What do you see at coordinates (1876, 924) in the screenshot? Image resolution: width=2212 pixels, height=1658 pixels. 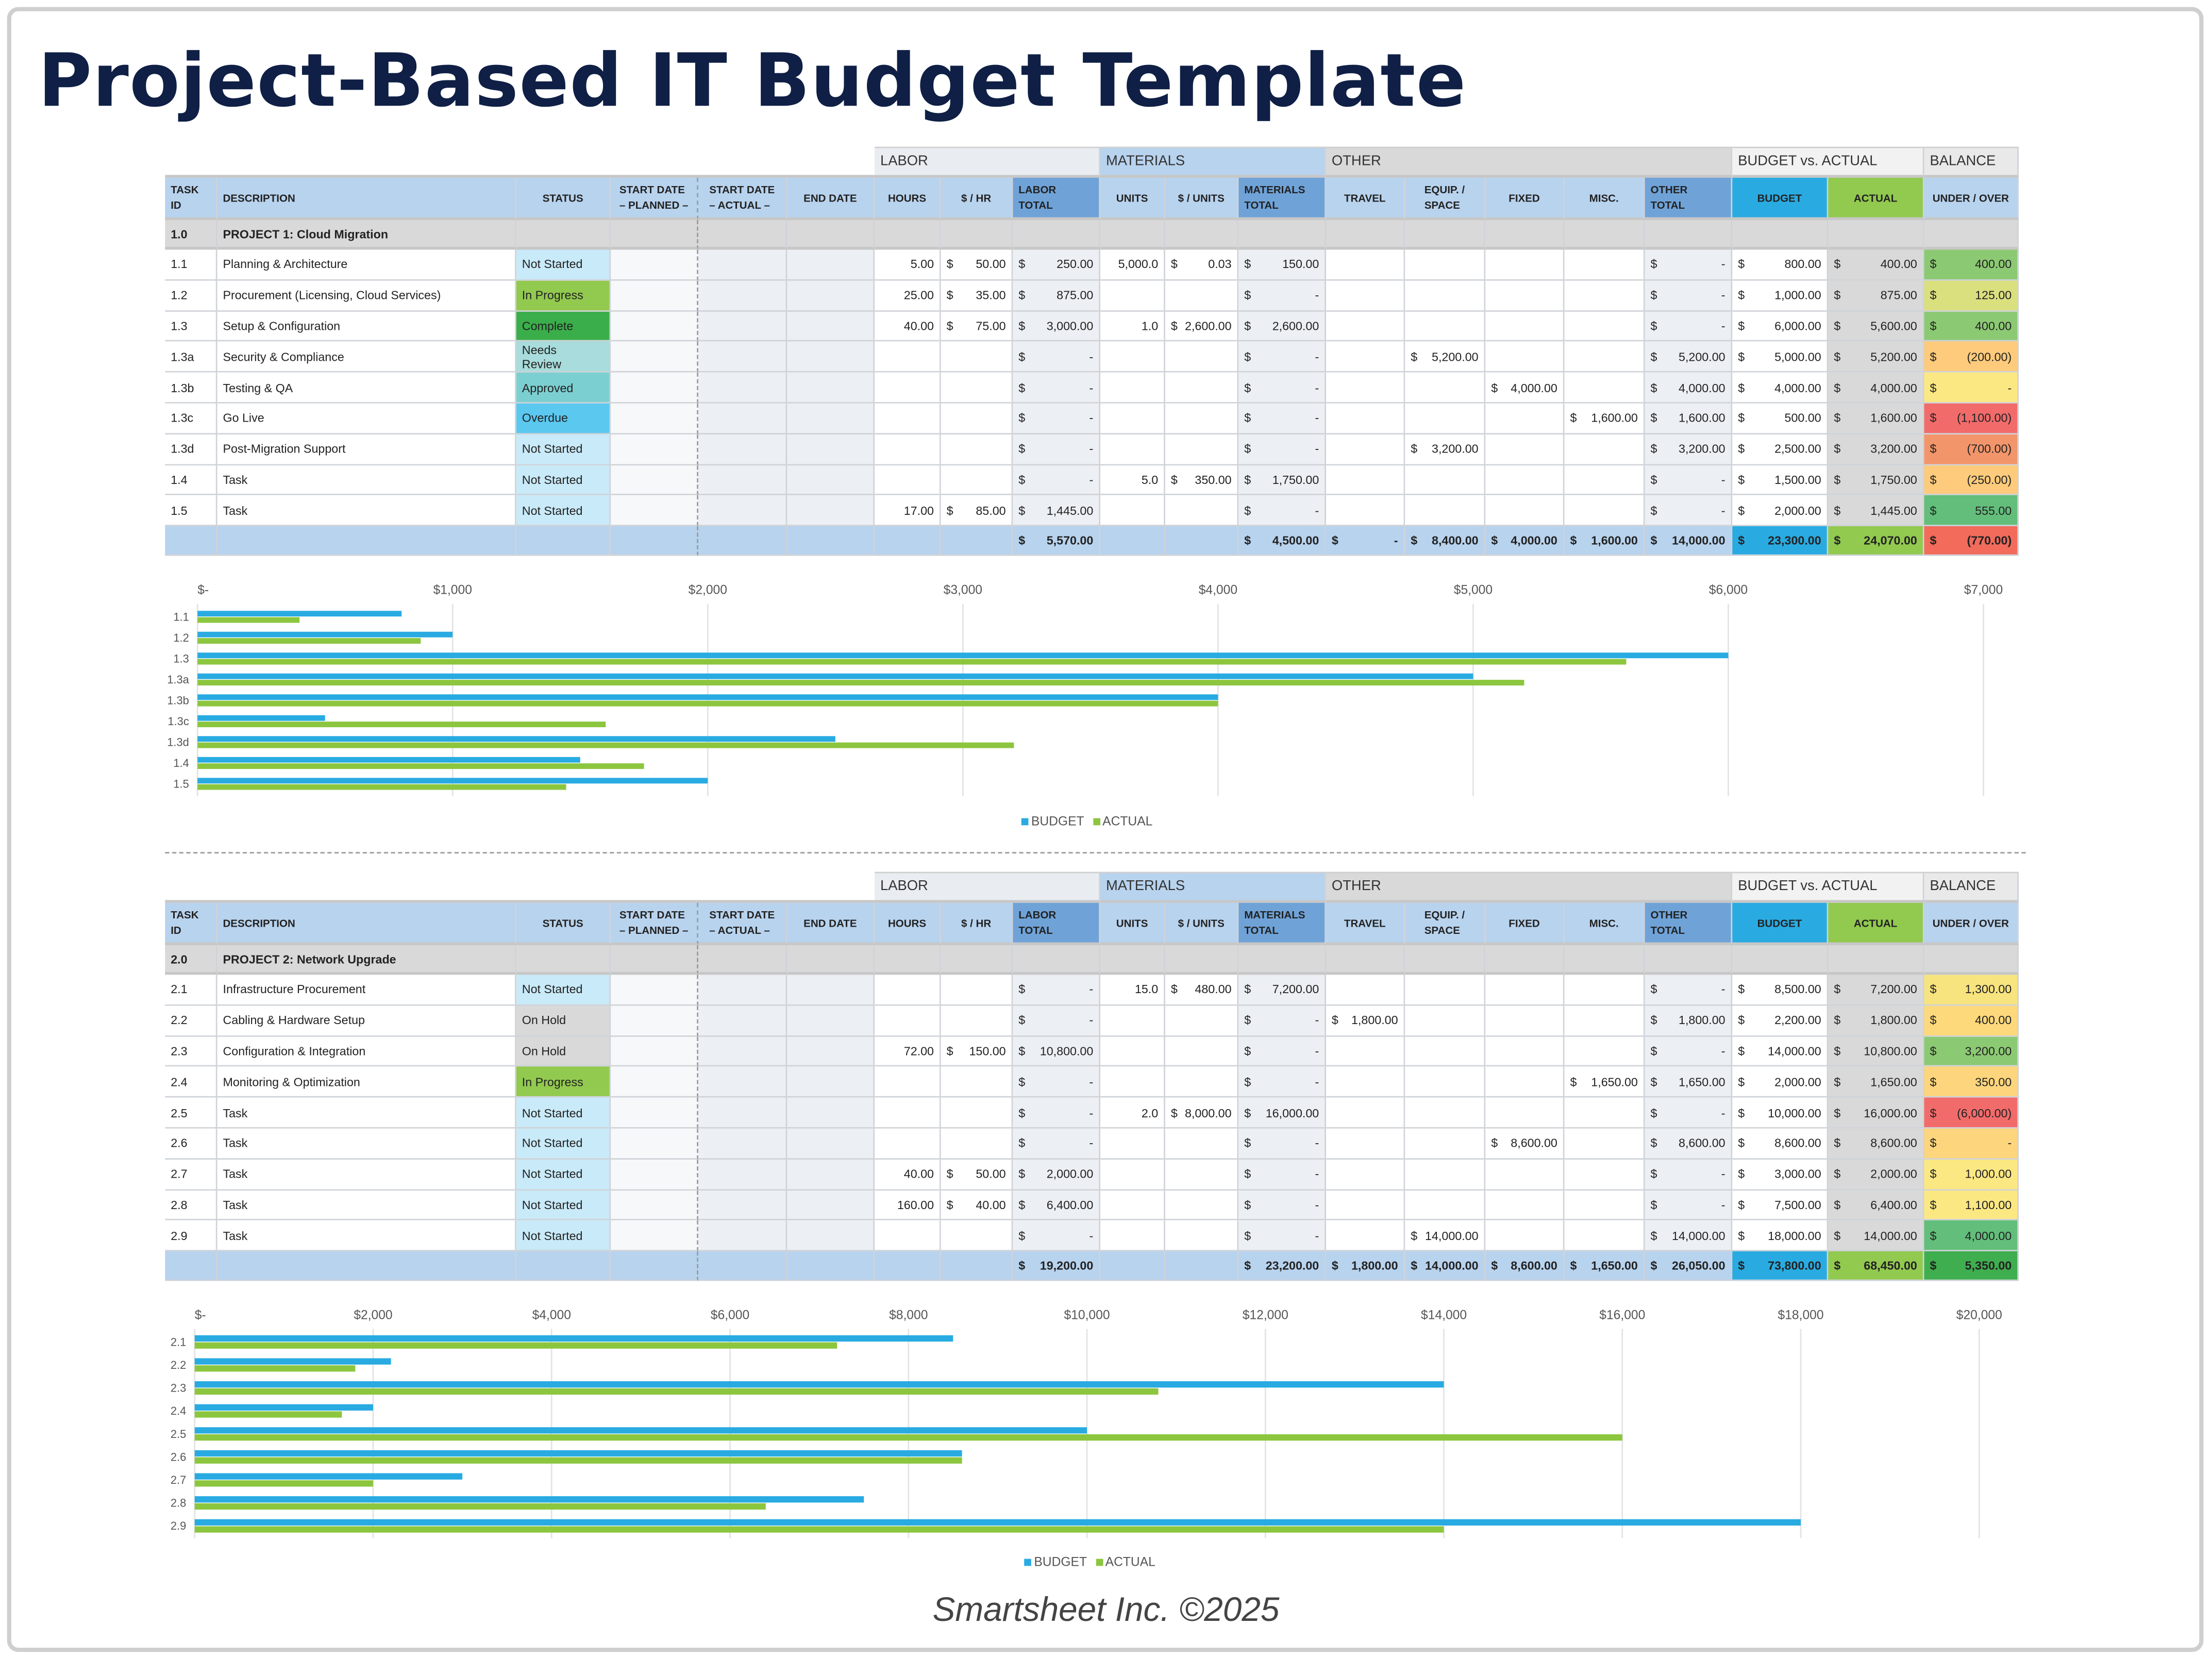 I see `column-header-actual: ACTUAL` at bounding box center [1876, 924].